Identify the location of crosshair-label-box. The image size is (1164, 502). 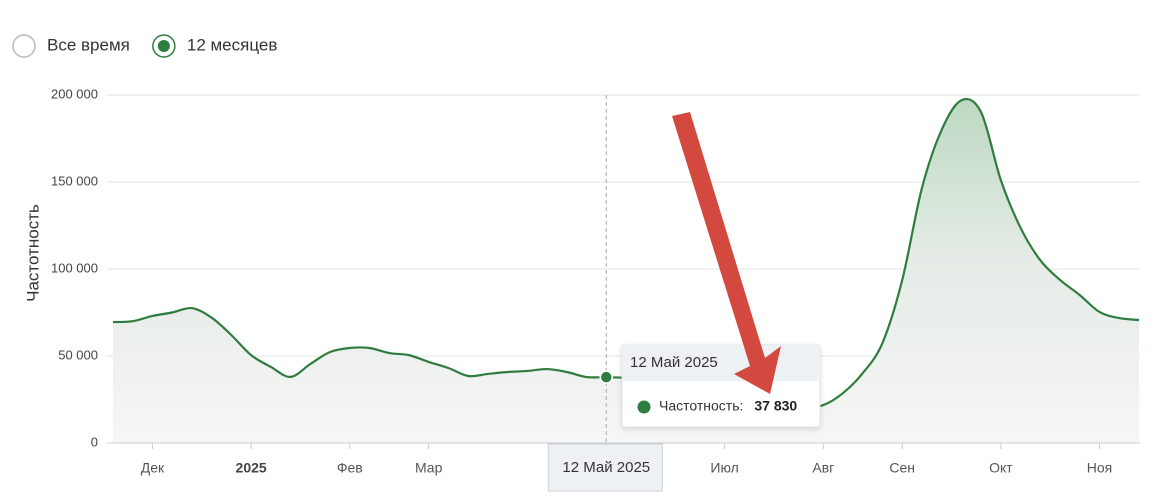
(605, 467).